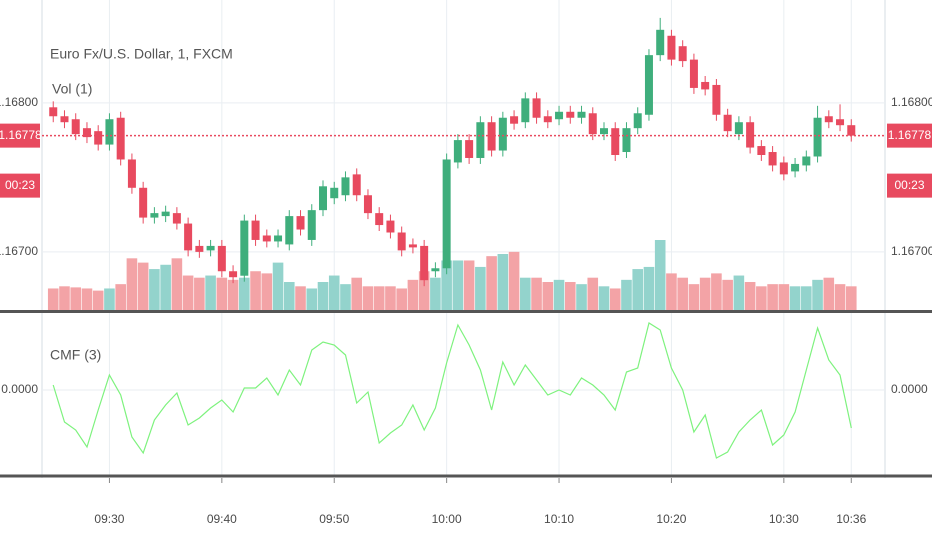 The image size is (932, 550). I want to click on price-badge, so click(20, 135).